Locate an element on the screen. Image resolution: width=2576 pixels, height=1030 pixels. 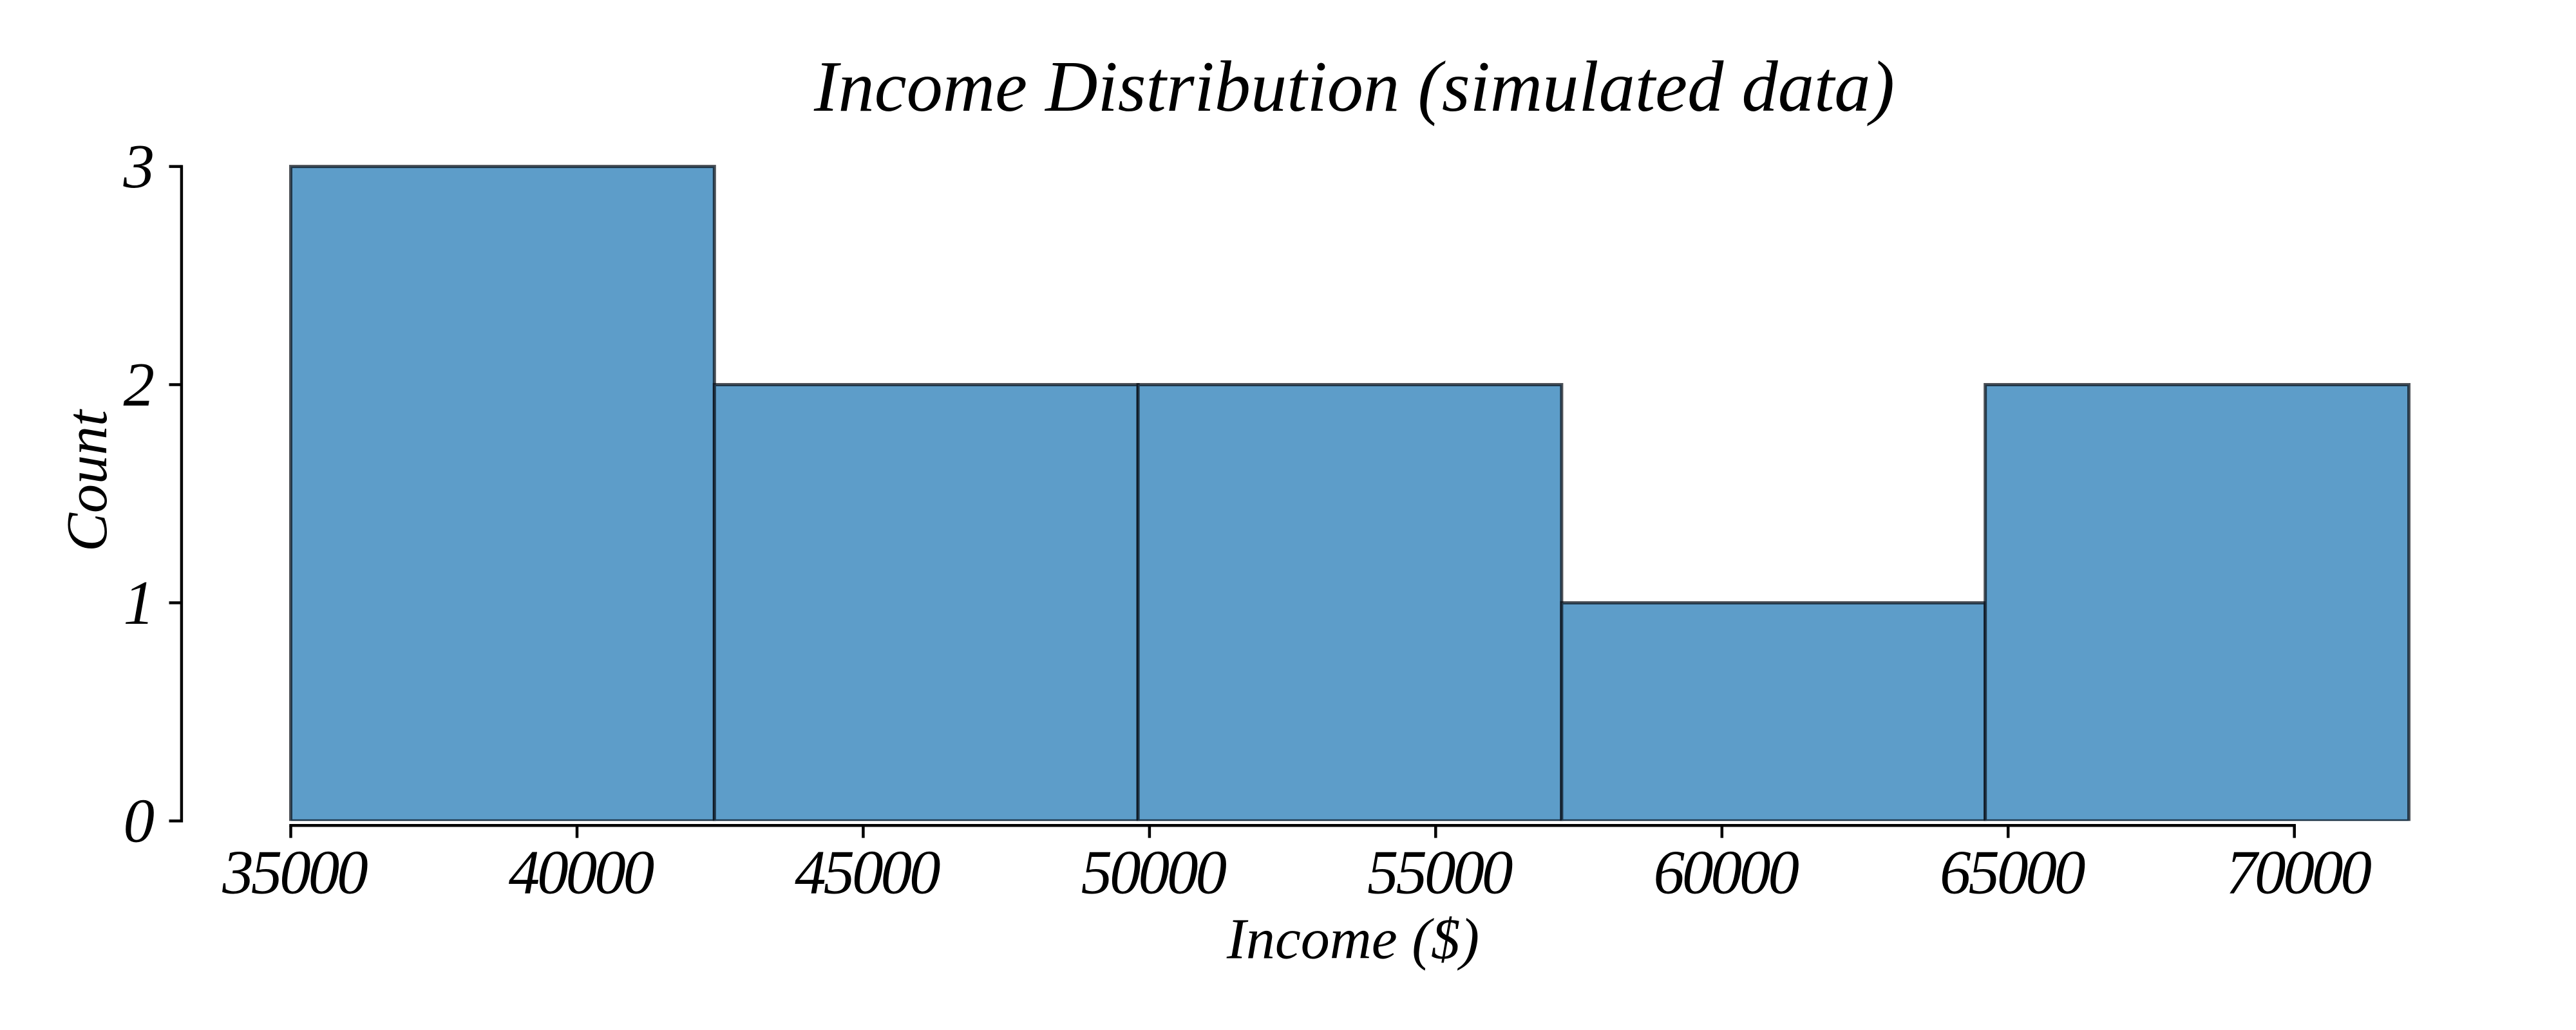
svg-text: 45000 is located at coordinates (868, 872).